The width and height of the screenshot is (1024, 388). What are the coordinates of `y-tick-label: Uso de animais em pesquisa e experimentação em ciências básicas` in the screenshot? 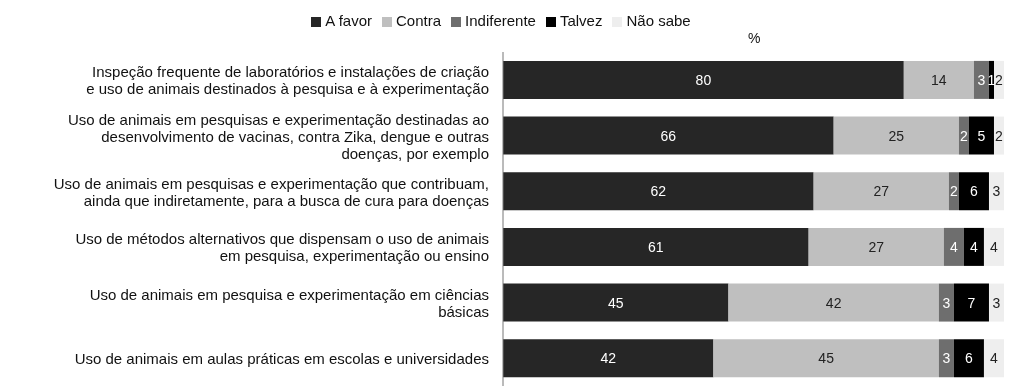 It's located at (289, 302).